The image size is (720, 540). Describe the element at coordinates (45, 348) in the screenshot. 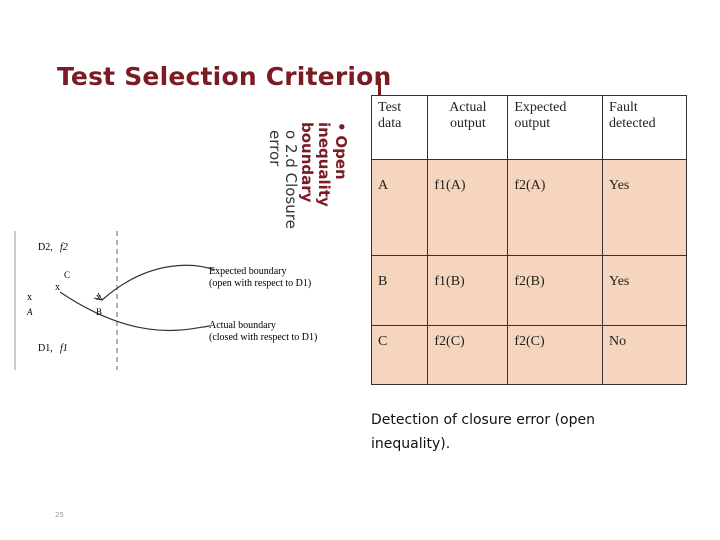

I see `region-d1-label: D1,` at that location.